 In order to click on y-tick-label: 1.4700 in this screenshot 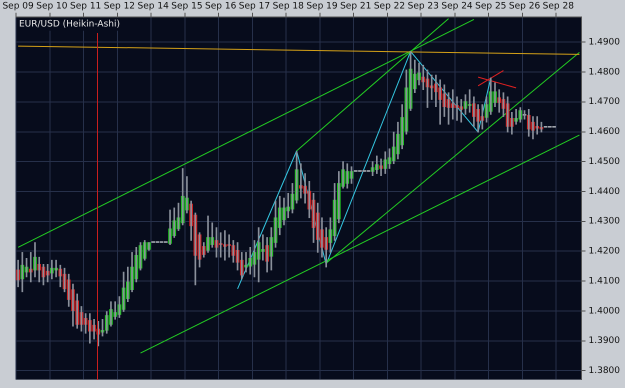, I will do `click(604, 102)`.